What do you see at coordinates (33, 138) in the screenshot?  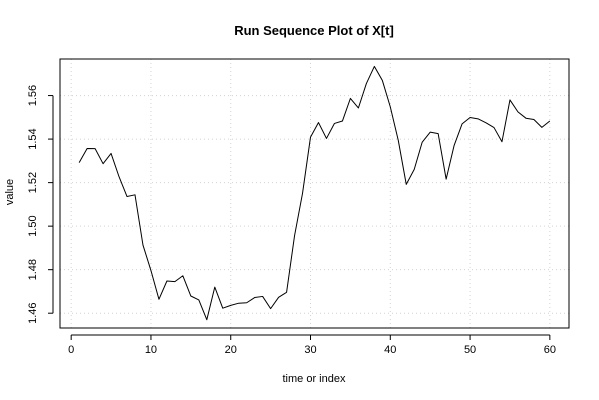 I see `y-tick-label: 1.54` at bounding box center [33, 138].